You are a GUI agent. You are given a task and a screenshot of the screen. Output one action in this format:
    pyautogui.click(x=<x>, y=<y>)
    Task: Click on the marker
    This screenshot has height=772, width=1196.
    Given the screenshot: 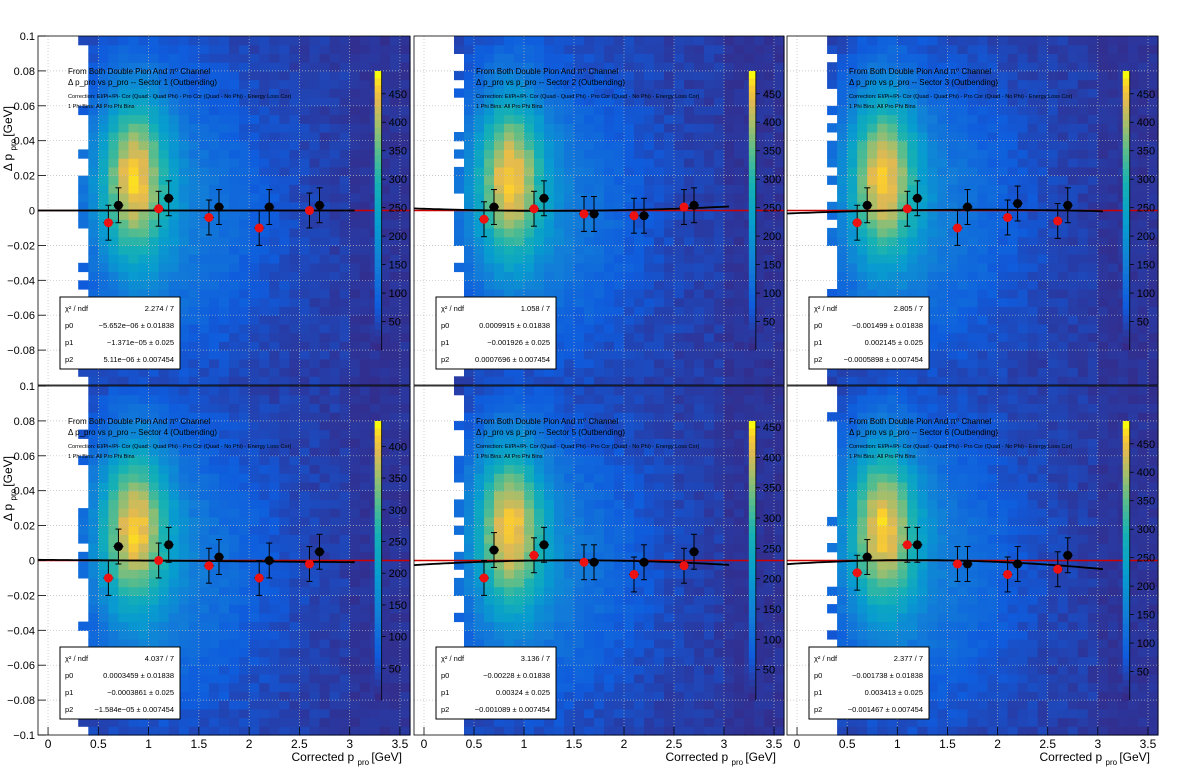 What is the action you would take?
    pyautogui.click(x=584, y=214)
    